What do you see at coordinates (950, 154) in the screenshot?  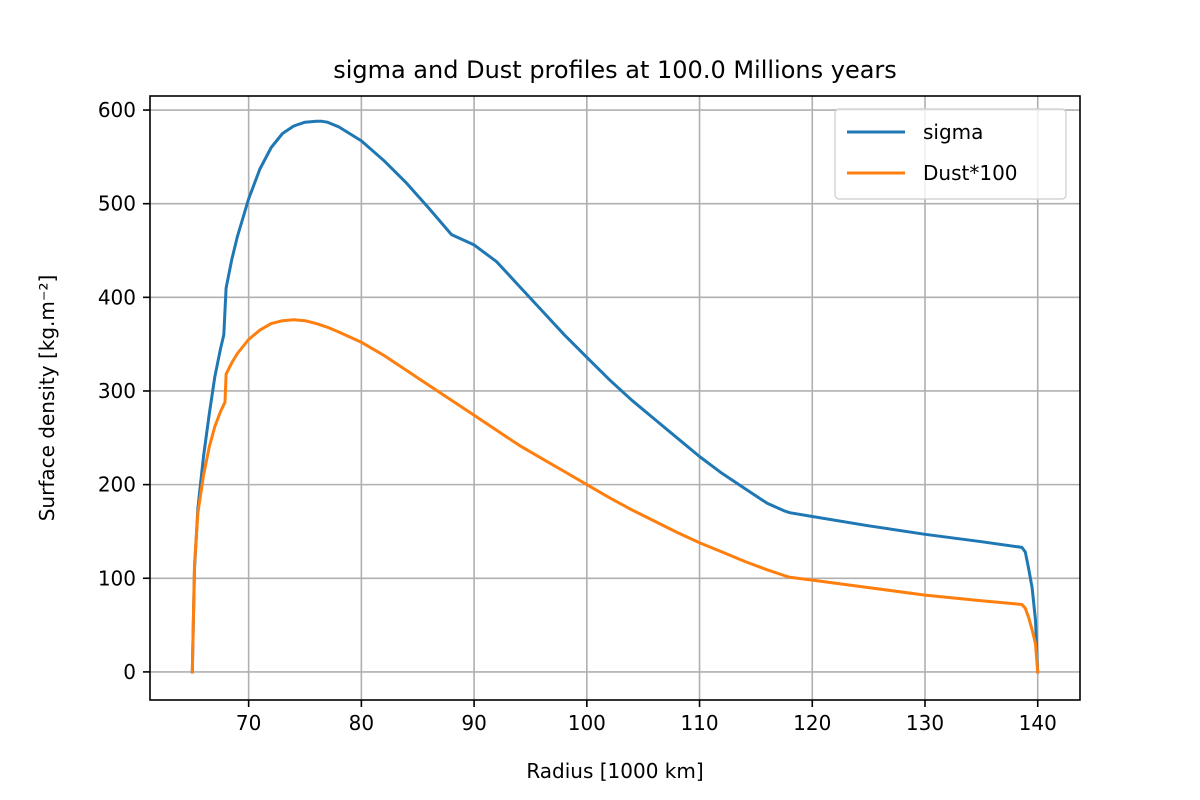 I see `legend: sigma Dust*100` at bounding box center [950, 154].